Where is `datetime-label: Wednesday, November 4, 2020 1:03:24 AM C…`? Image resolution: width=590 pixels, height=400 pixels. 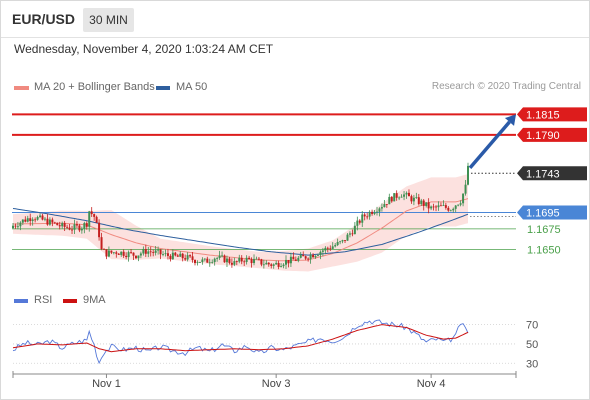 datetime-label: Wednesday, November 4, 2020 1:03:24 AM C… is located at coordinates (144, 49).